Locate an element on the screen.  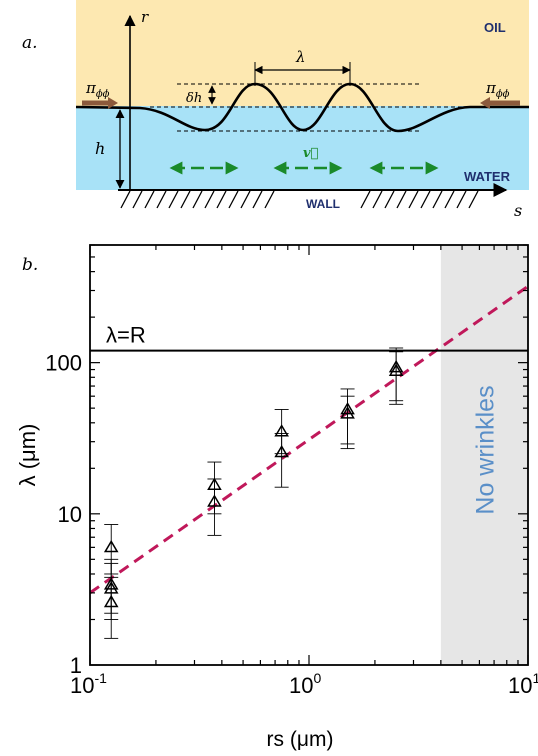
no-wrinkles-region is located at coordinates (484, 455).